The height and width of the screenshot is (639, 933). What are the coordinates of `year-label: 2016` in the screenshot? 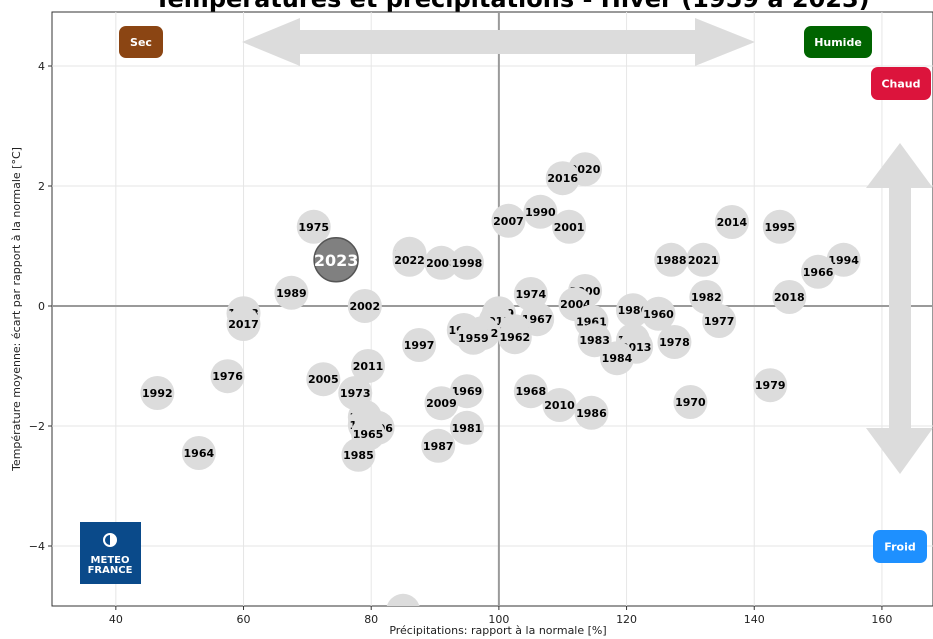 It's located at (562, 178).